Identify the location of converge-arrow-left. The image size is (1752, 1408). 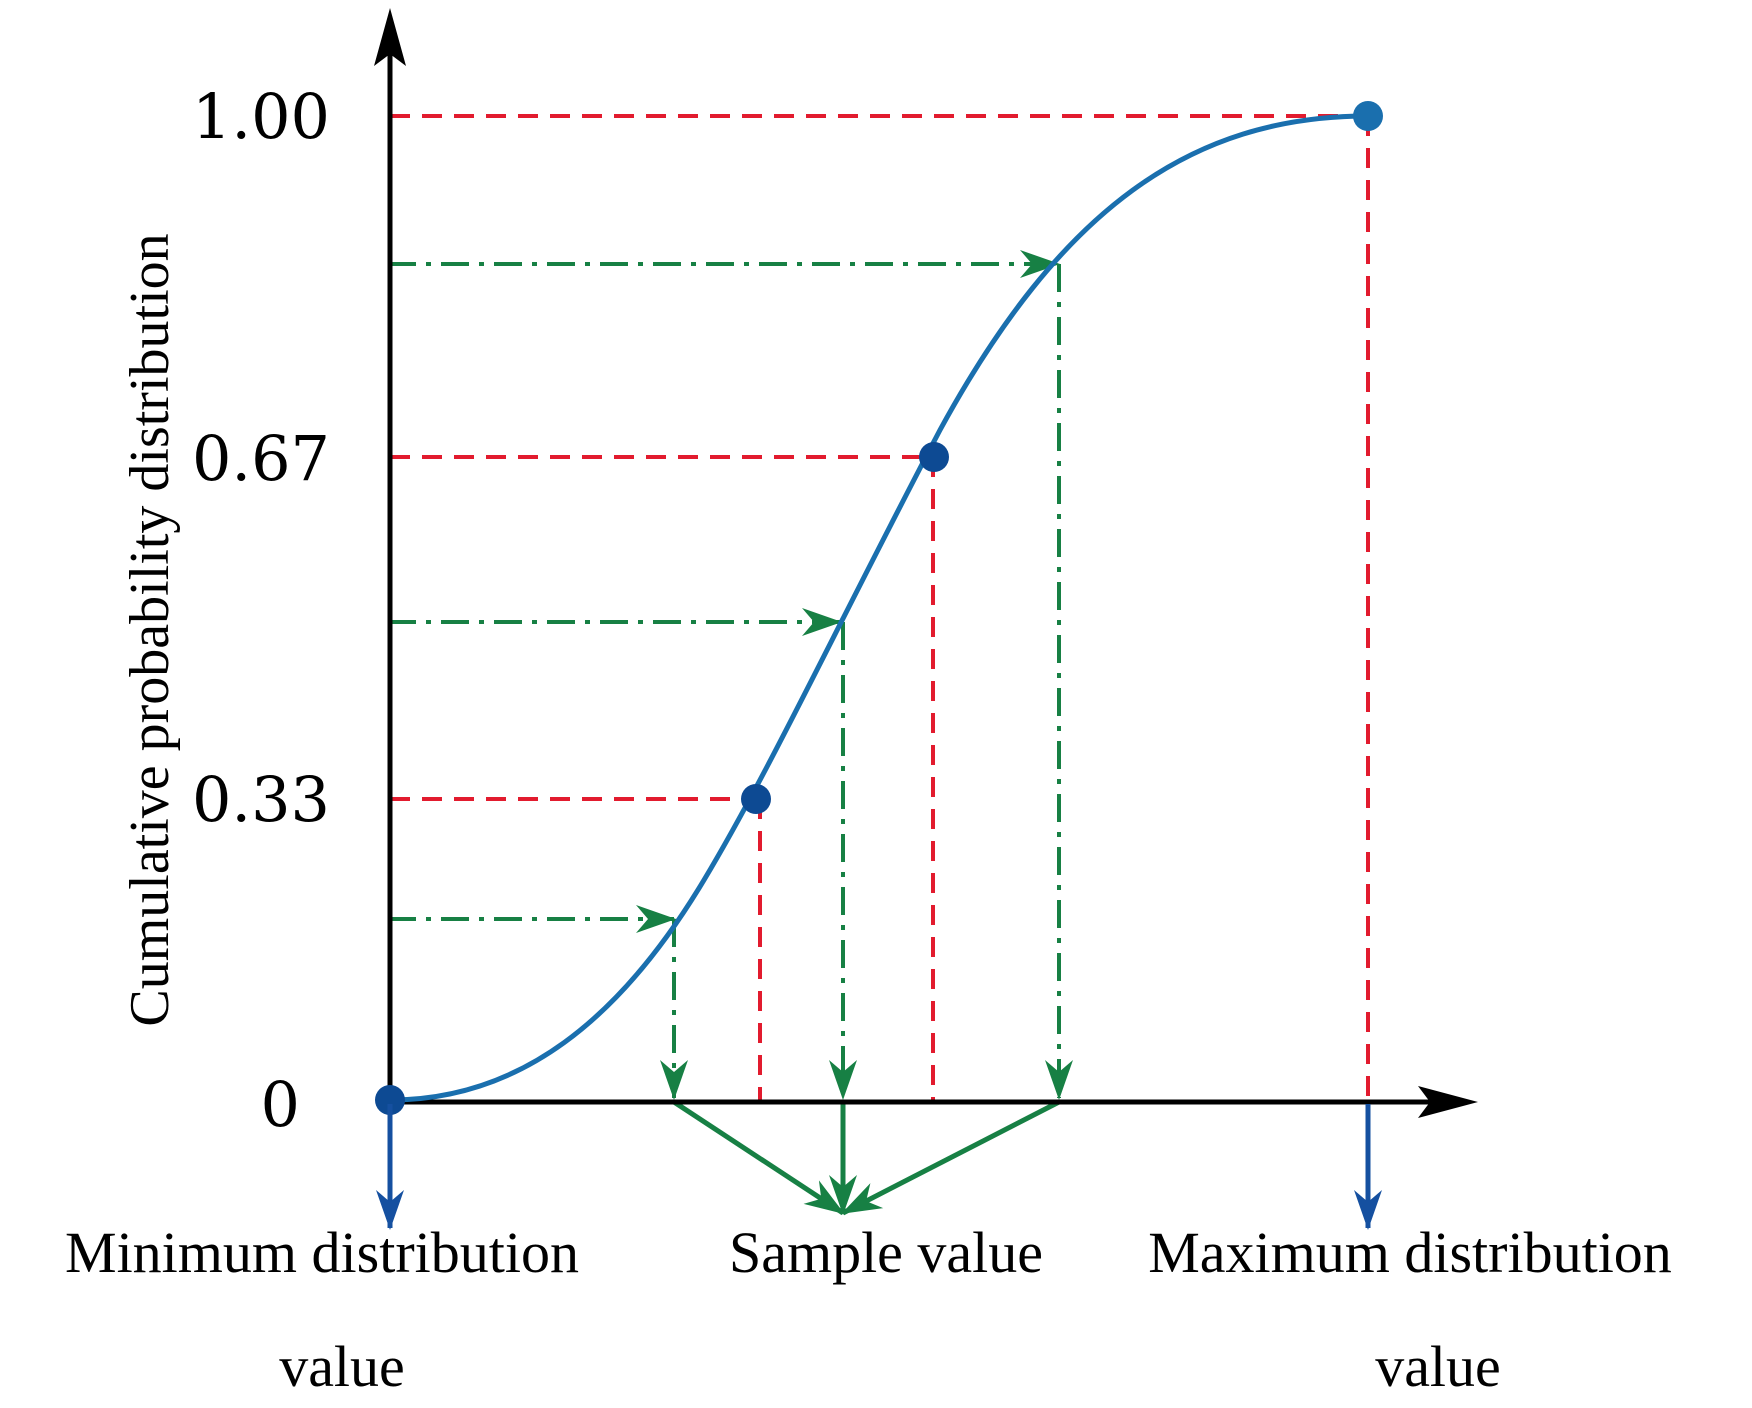
(758, 1157).